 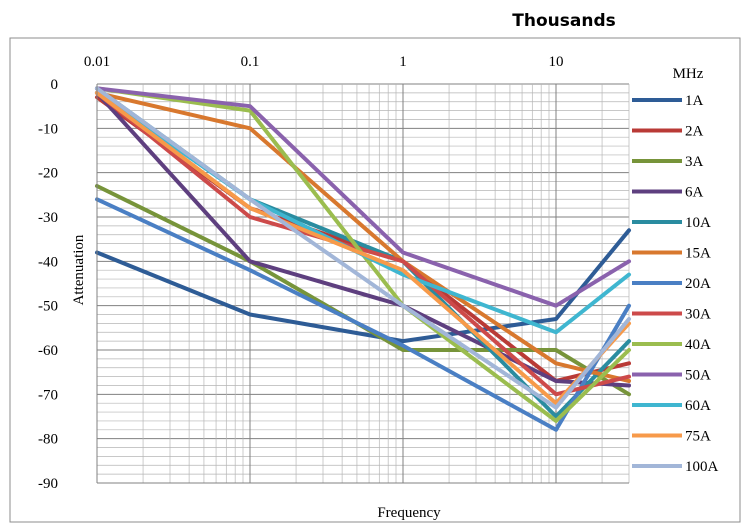 I want to click on x-axis-label: Frequency, so click(x=409, y=513).